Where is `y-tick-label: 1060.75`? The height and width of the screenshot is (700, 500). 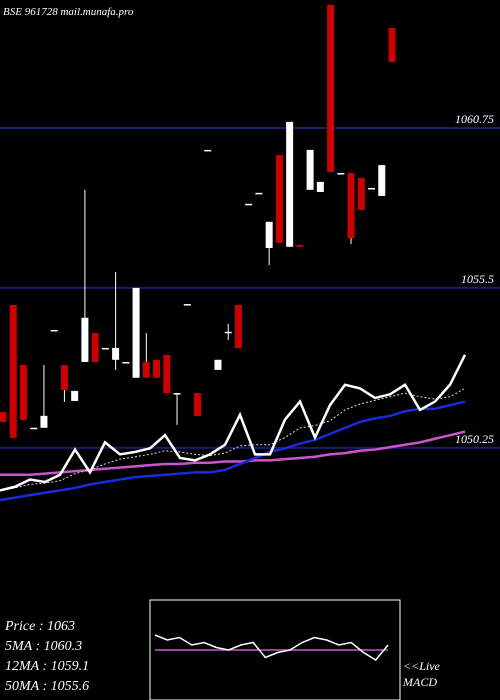
y-tick-label: 1060.75 is located at coordinates (474, 119).